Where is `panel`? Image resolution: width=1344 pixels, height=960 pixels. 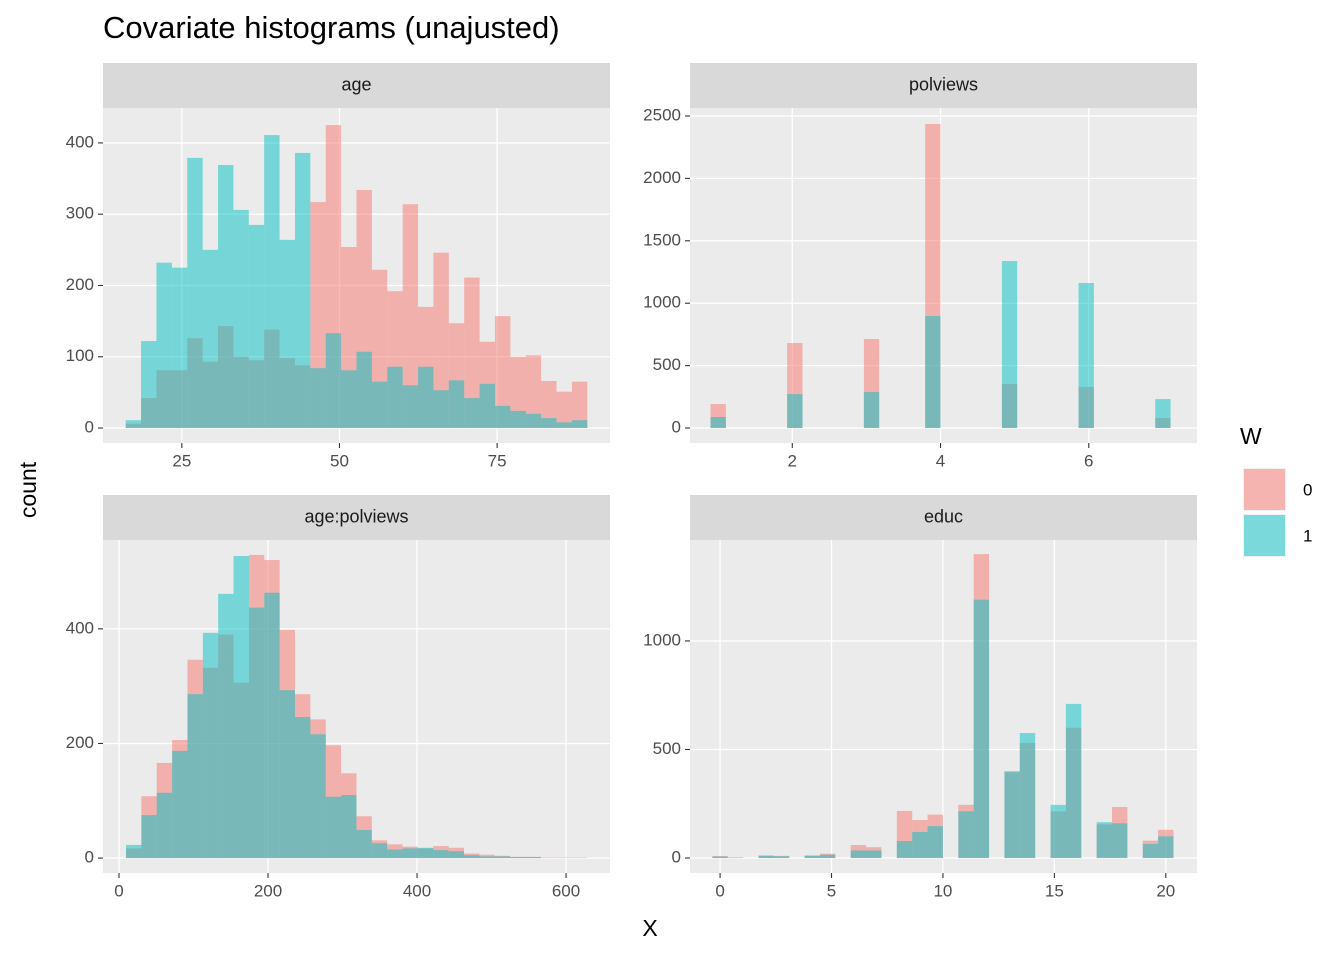 panel is located at coordinates (943, 275).